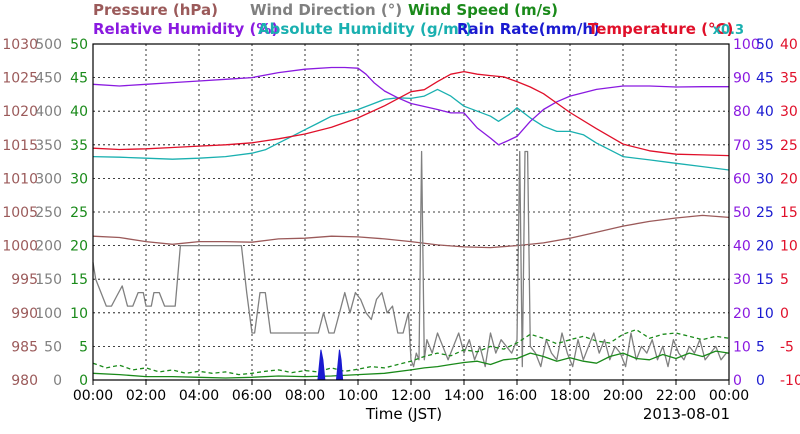 This screenshot has width=800, height=434. I want to click on left-axis-tick-label: 450, so click(48, 79).